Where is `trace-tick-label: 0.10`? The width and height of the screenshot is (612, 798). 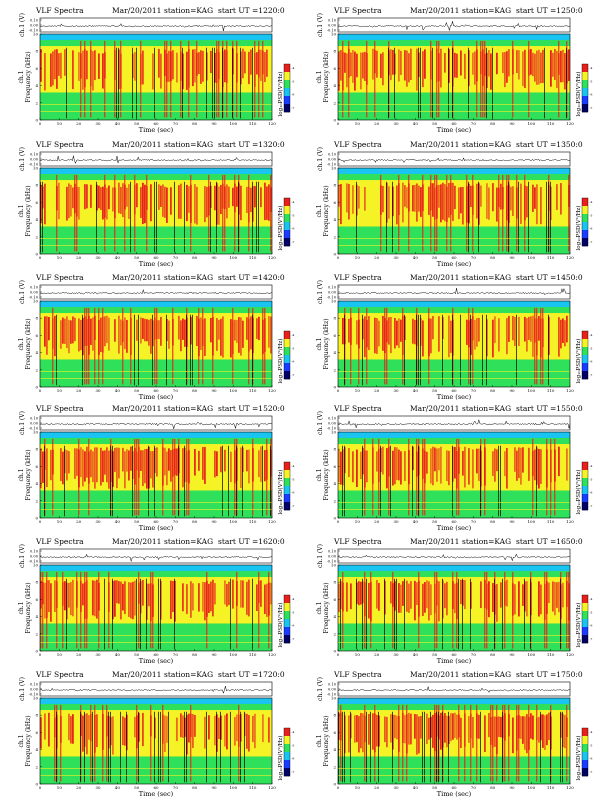
trace-tick-label: 0.10 is located at coordinates (332, 552).